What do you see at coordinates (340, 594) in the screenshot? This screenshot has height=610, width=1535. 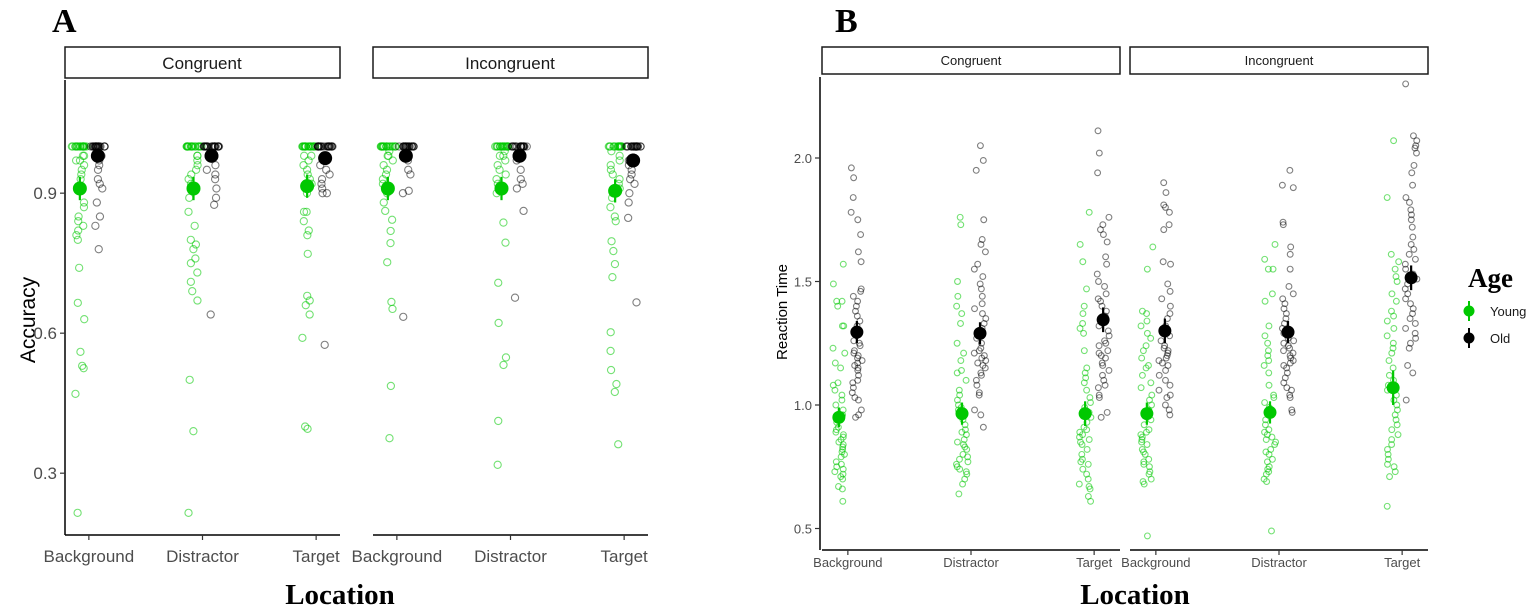 I see `panel-a-x-title: Location` at bounding box center [340, 594].